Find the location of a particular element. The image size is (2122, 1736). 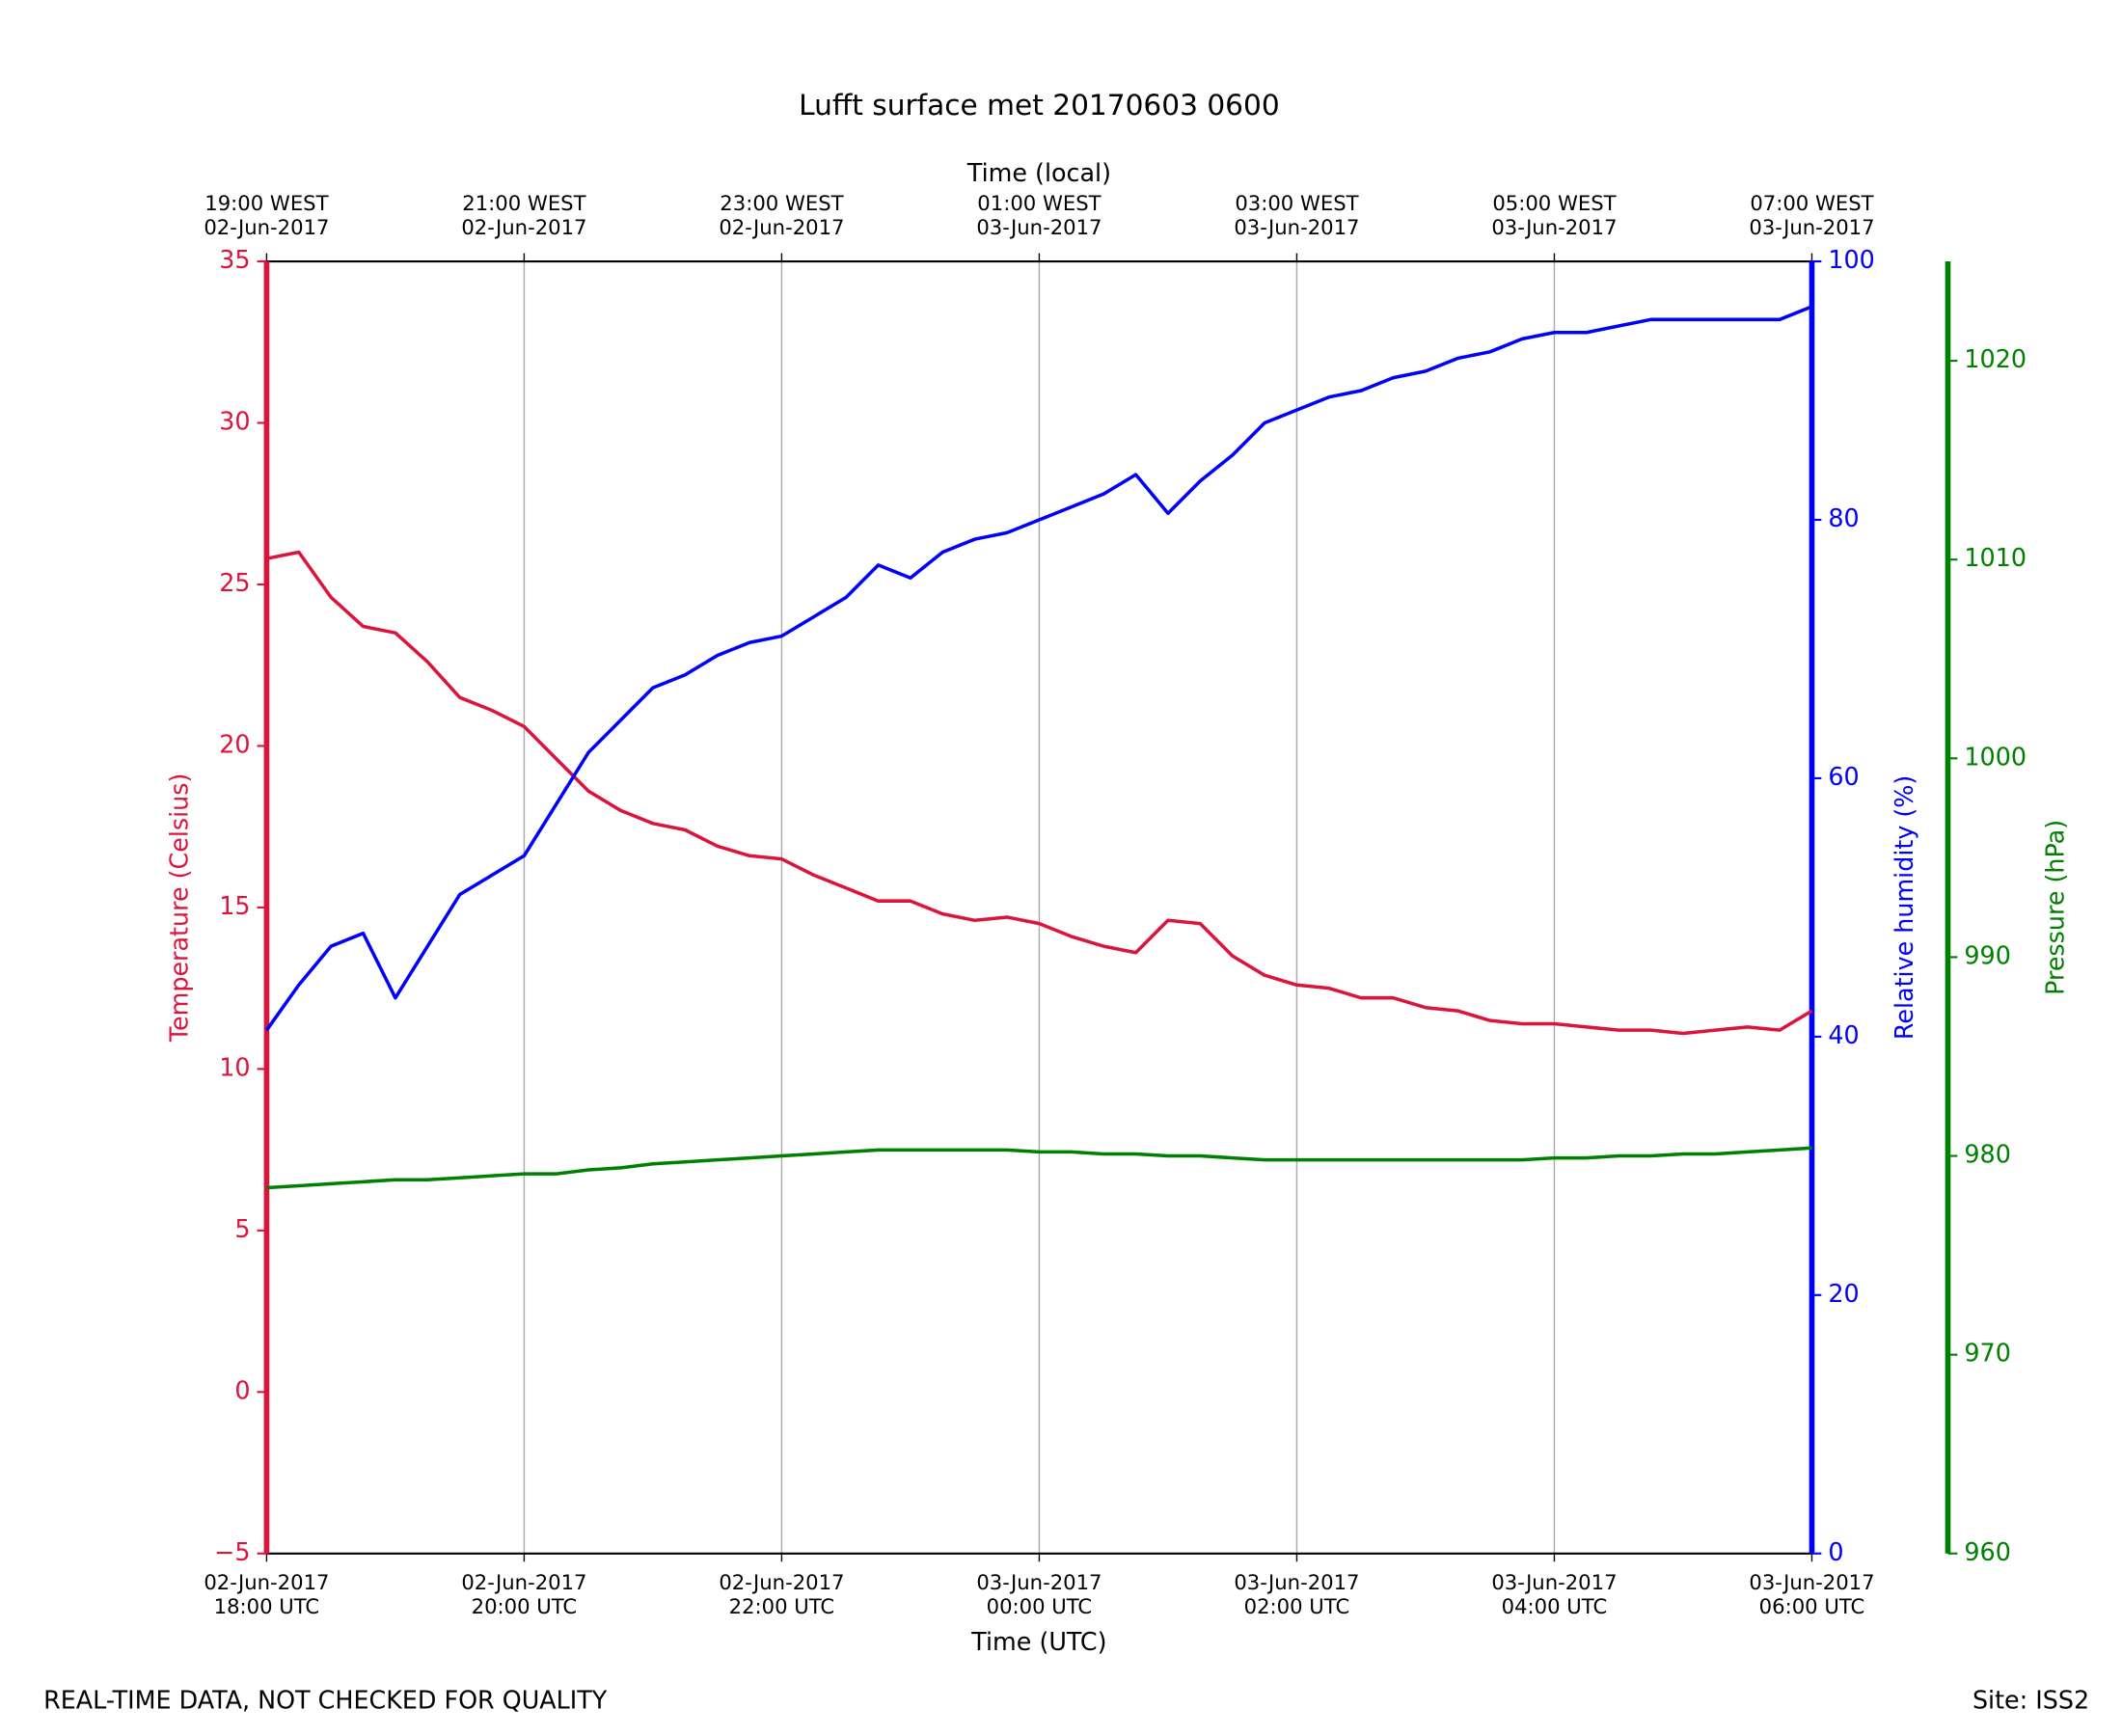

y-tick-label: 25 is located at coordinates (235, 583).